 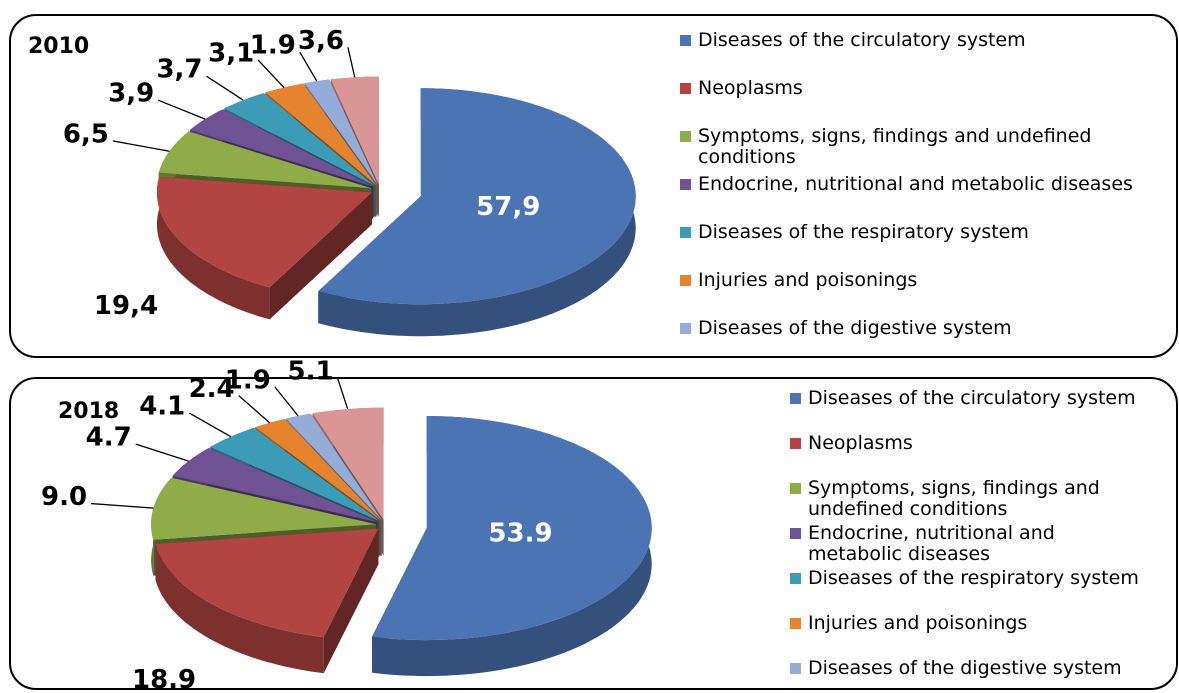 I want to click on data-label: 6,5, so click(x=86, y=134).